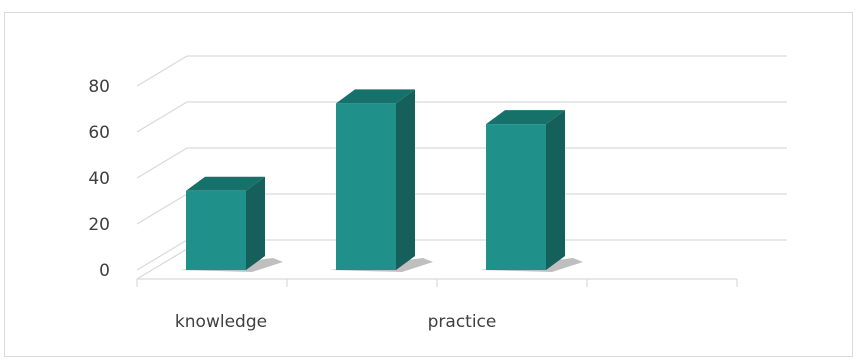 This screenshot has width=858, height=361. Describe the element at coordinates (335, 322) in the screenshot. I see `x-axis-labels: knowledge practice` at that location.